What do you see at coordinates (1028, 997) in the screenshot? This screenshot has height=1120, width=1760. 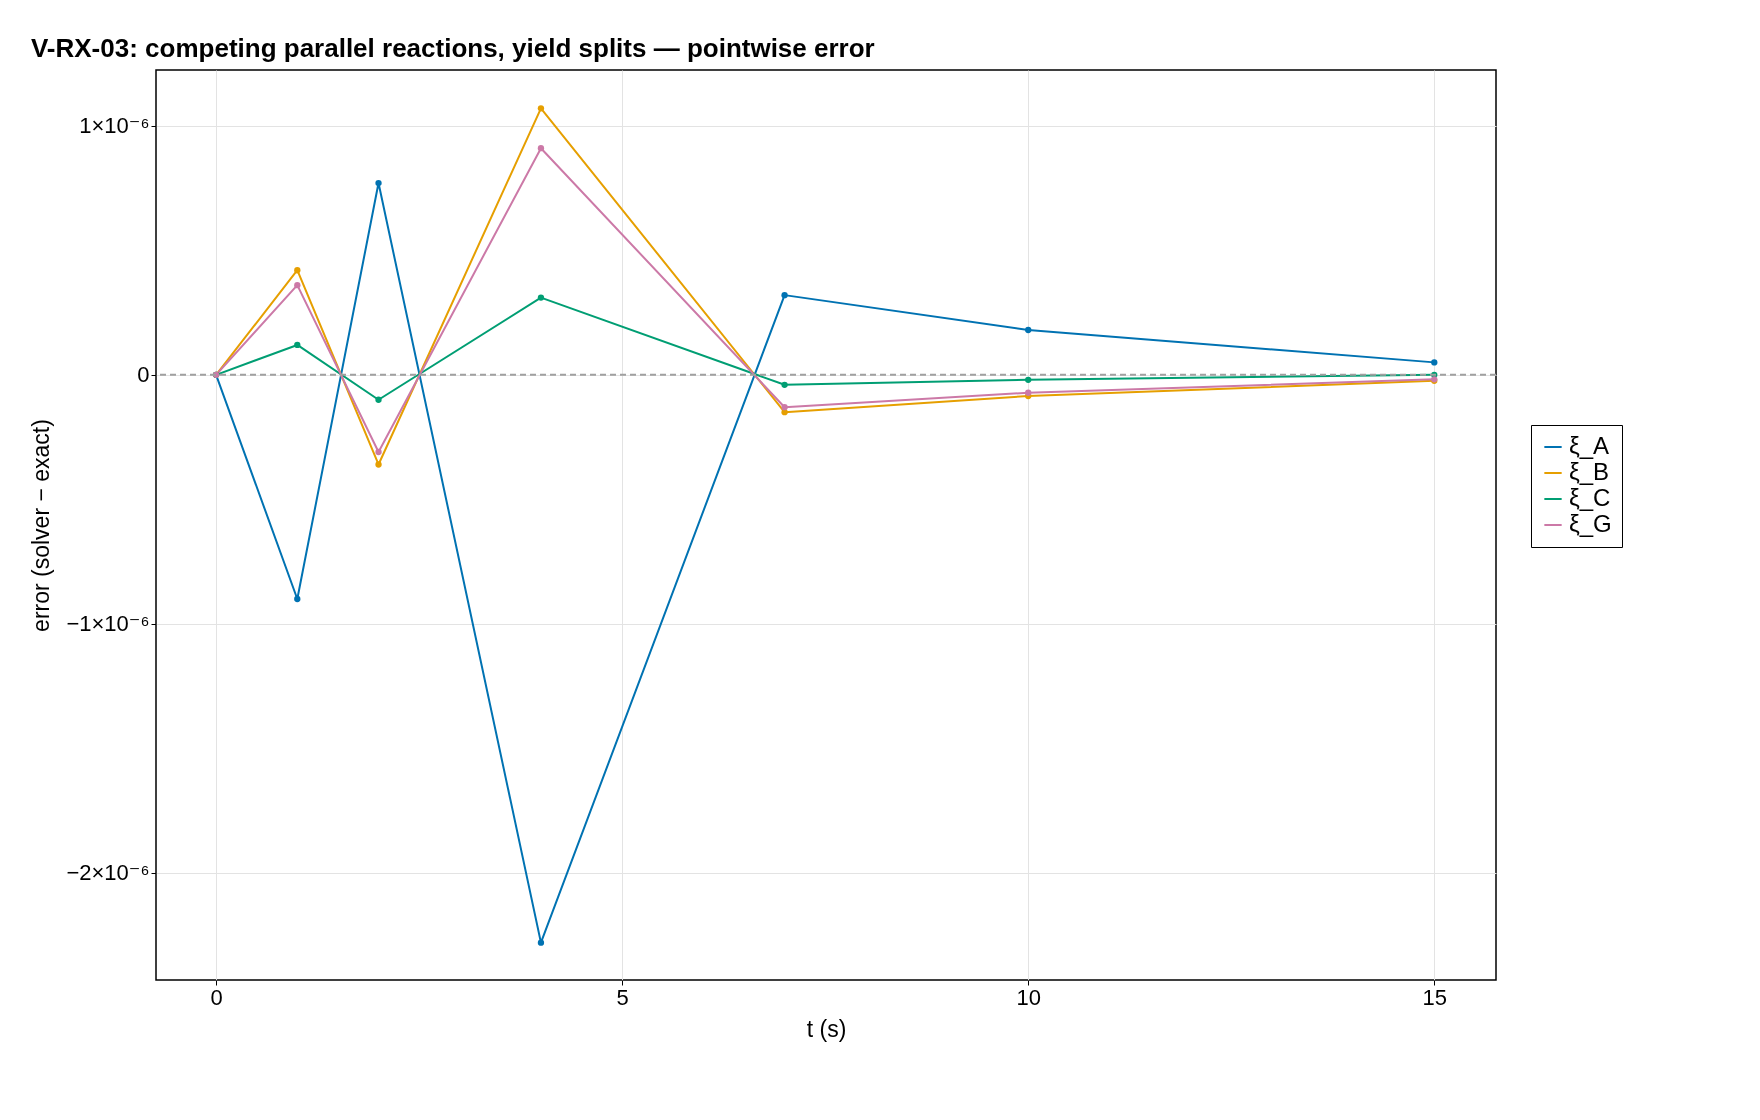 I see `x-tick-label: 10` at bounding box center [1028, 997].